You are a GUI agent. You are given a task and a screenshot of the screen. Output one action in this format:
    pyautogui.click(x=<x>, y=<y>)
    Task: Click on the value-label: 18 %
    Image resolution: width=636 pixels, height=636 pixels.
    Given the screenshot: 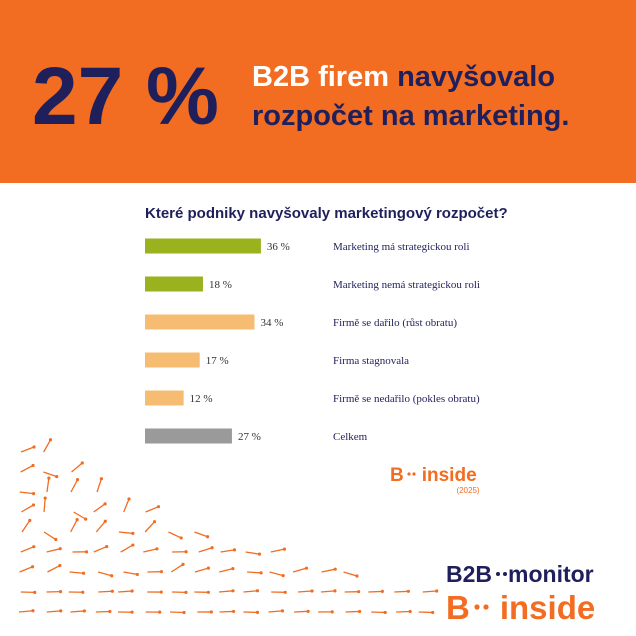 What is the action you would take?
    pyautogui.click(x=220, y=285)
    